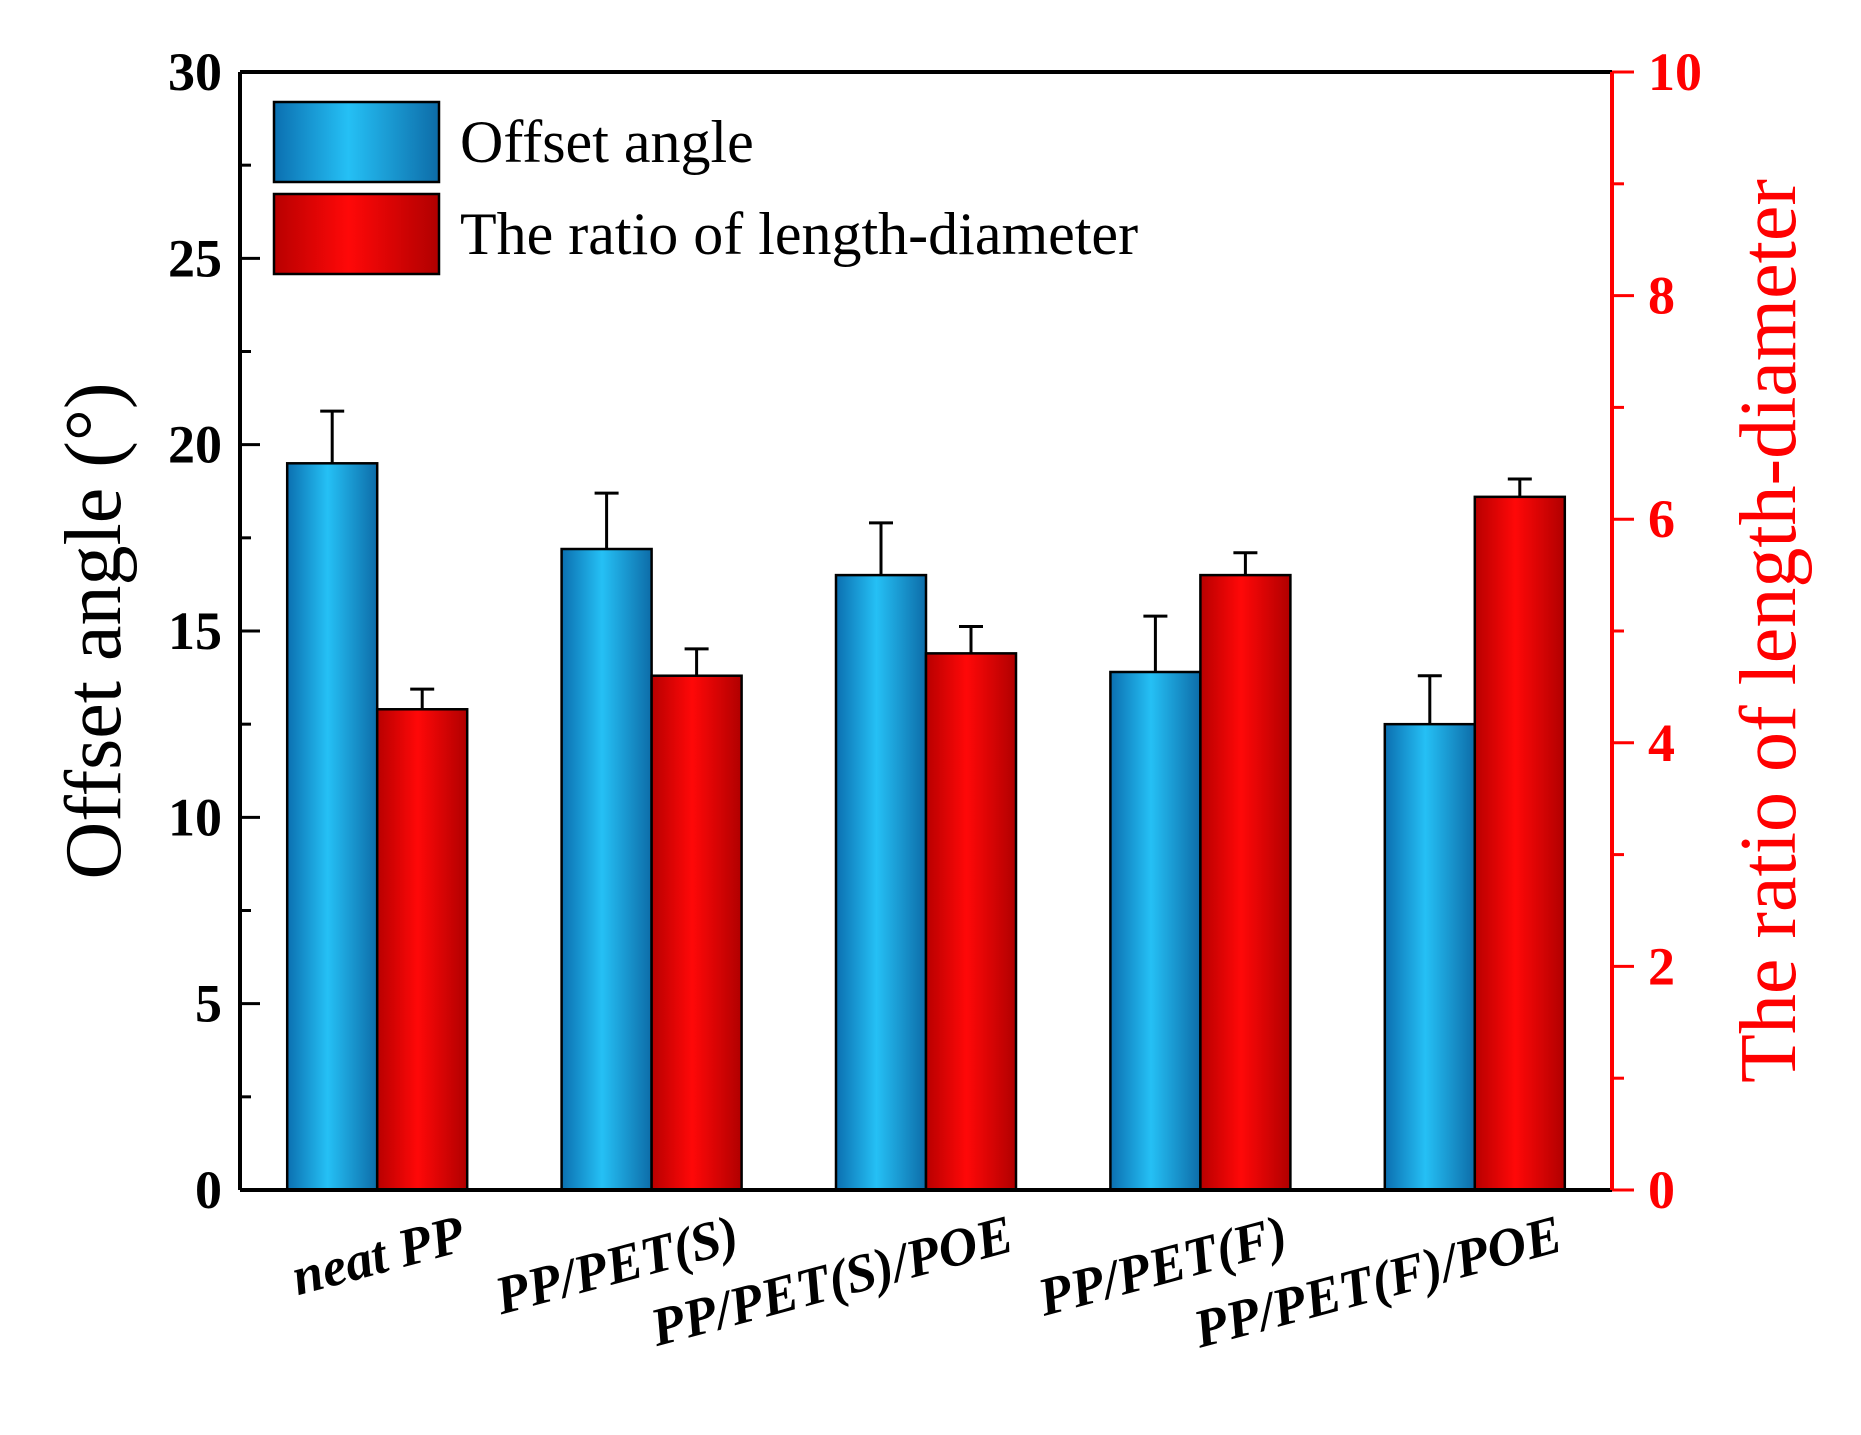  Describe the element at coordinates (1661, 296) in the screenshot. I see `right-tick-label: 8` at that location.